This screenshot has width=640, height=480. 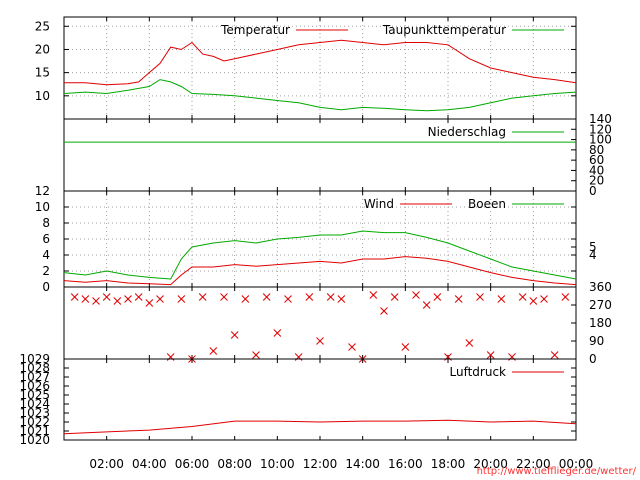 What do you see at coordinates (556, 471) in the screenshot?
I see `source-link: http://www.tiefflieger.de/wetter/` at bounding box center [556, 471].